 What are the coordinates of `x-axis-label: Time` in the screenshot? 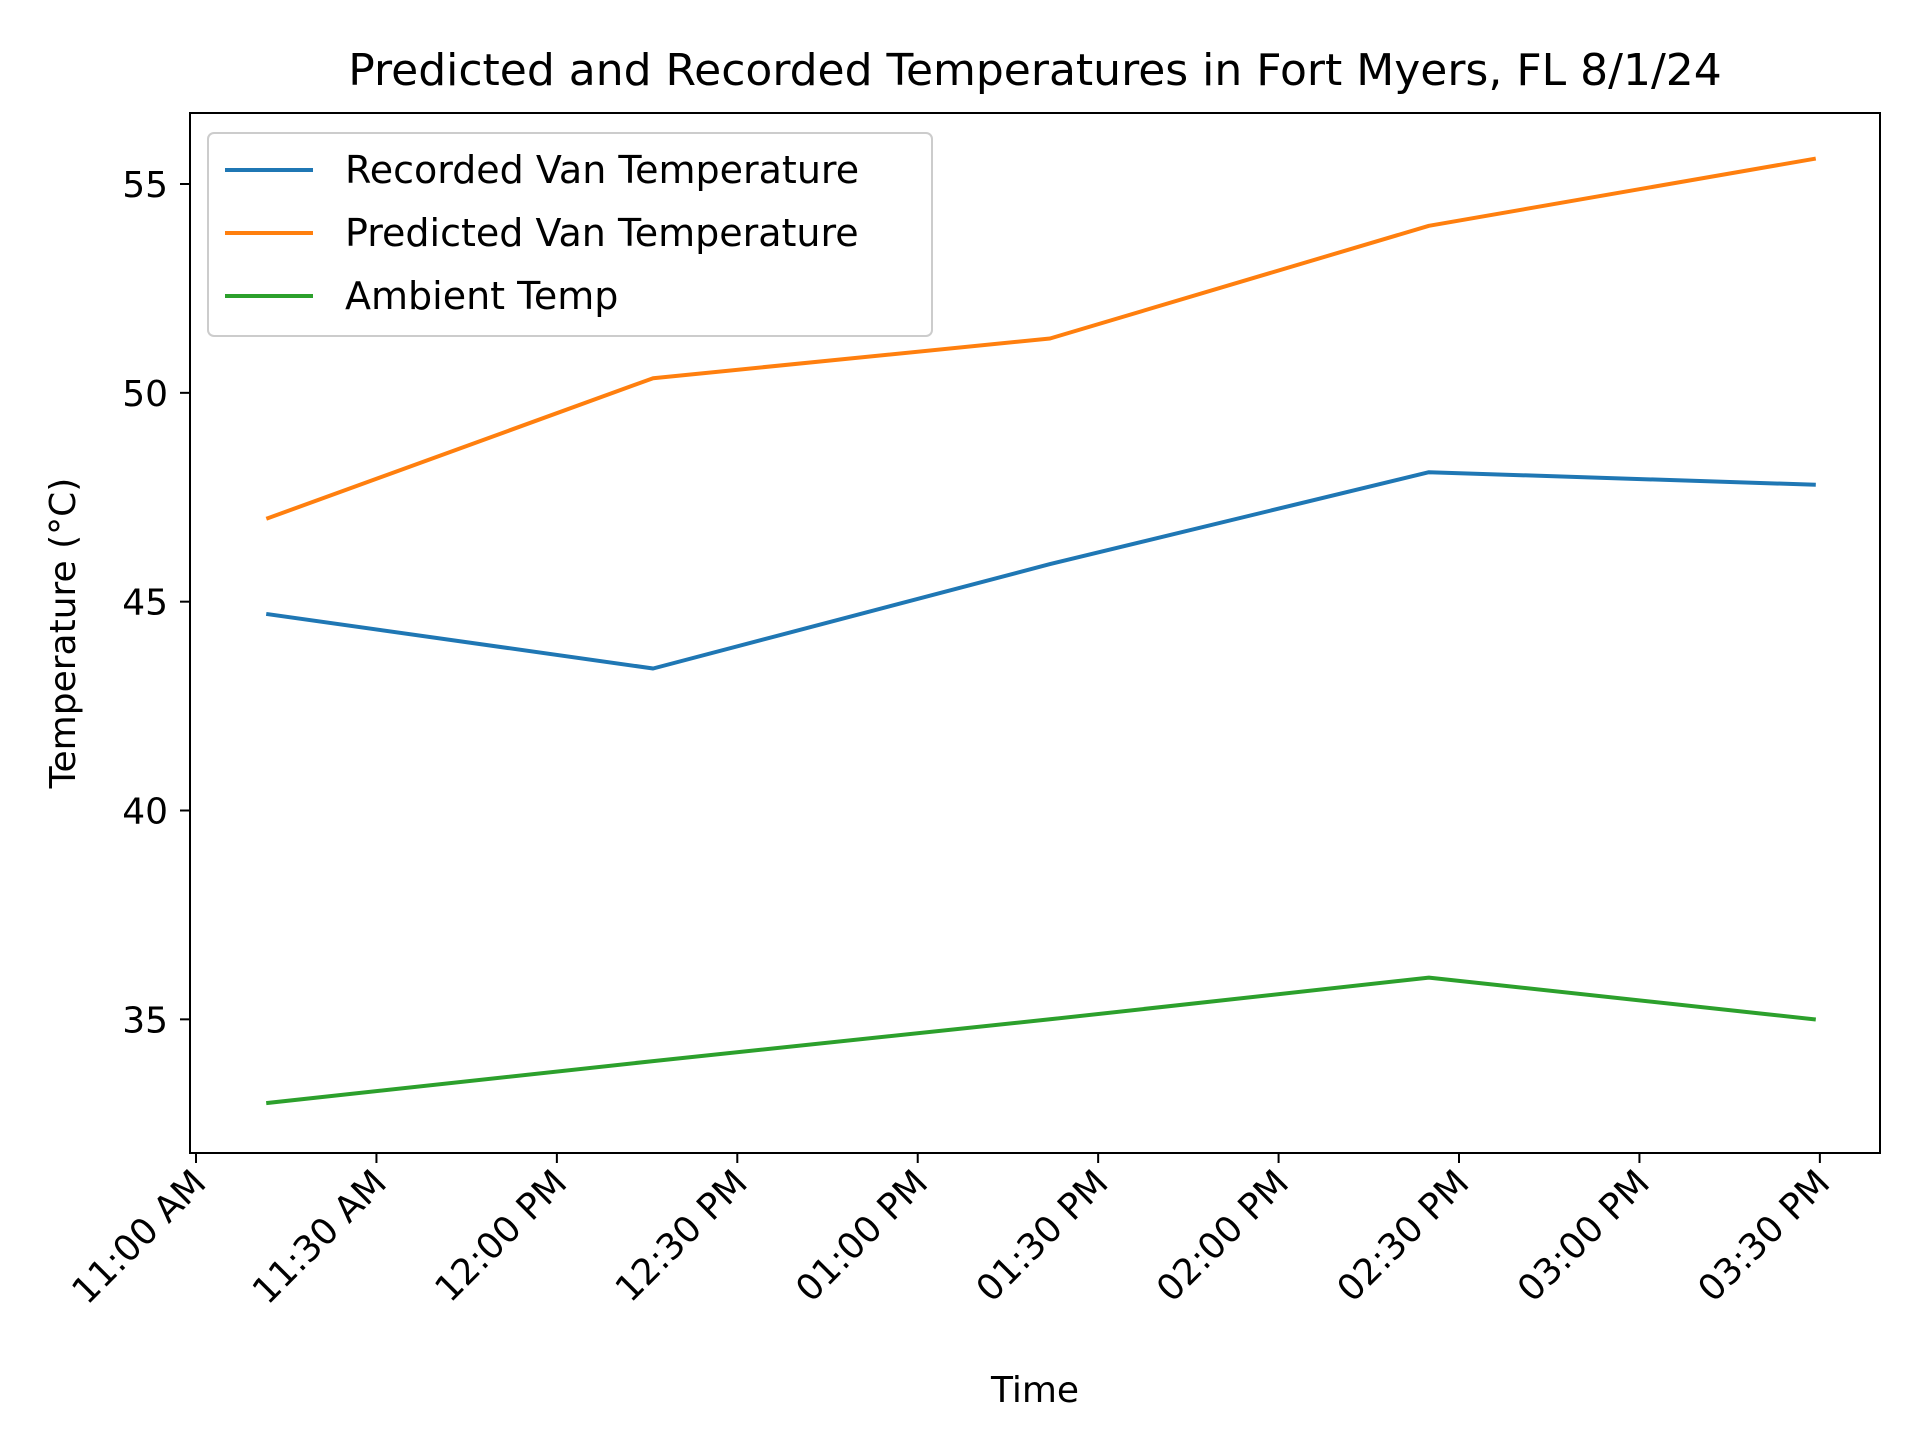 It's located at (1034, 1390).